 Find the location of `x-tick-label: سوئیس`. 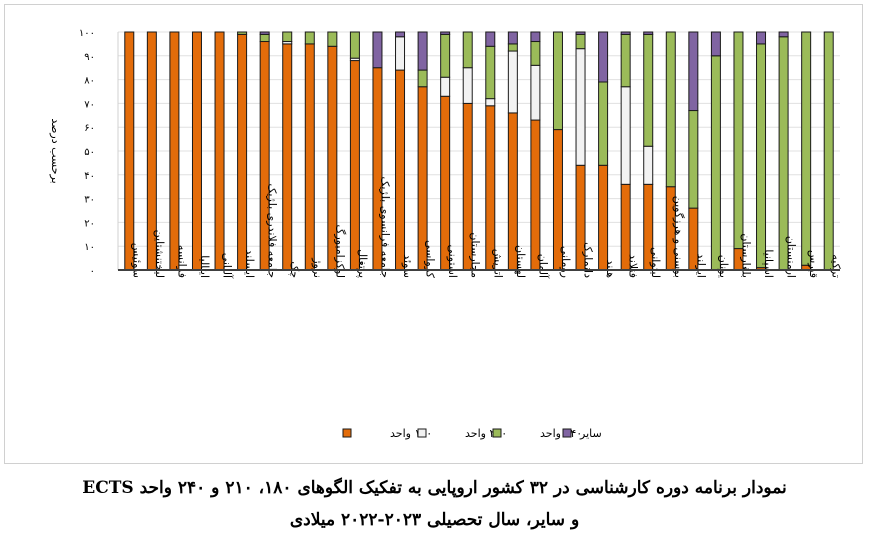

x-tick-label: سوئیس is located at coordinates (136, 260).